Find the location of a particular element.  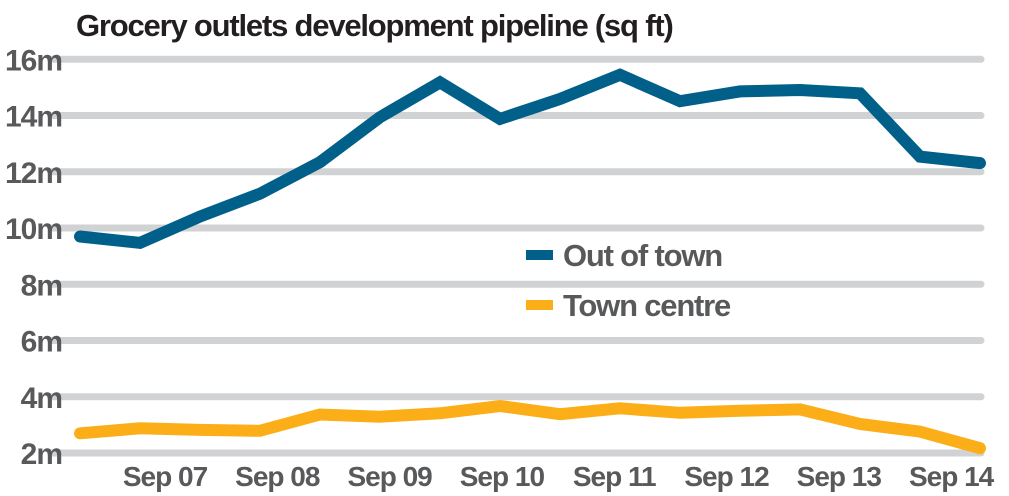

x-tick-label: Sep 11 is located at coordinates (614, 476).